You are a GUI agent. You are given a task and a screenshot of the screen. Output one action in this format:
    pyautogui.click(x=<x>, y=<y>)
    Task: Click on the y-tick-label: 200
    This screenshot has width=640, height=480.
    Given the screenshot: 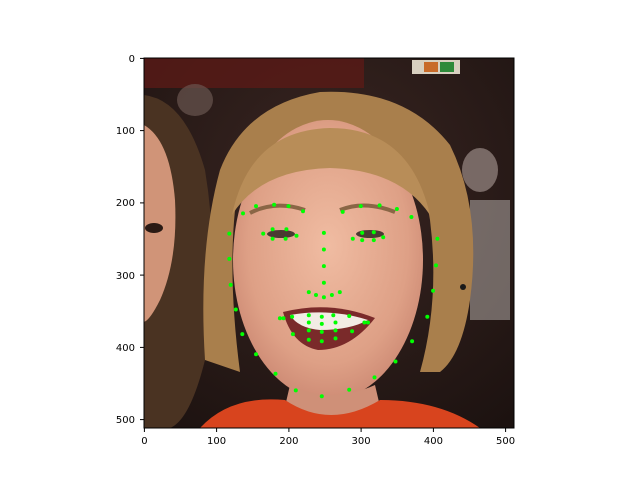 What is the action you would take?
    pyautogui.click(x=125, y=203)
    